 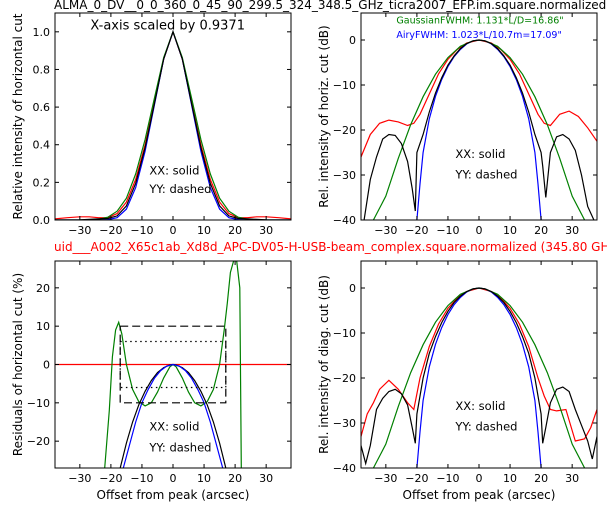 What do you see at coordinates (42, 69) in the screenshot?
I see `y-tick-label: 0.8` at bounding box center [42, 69].